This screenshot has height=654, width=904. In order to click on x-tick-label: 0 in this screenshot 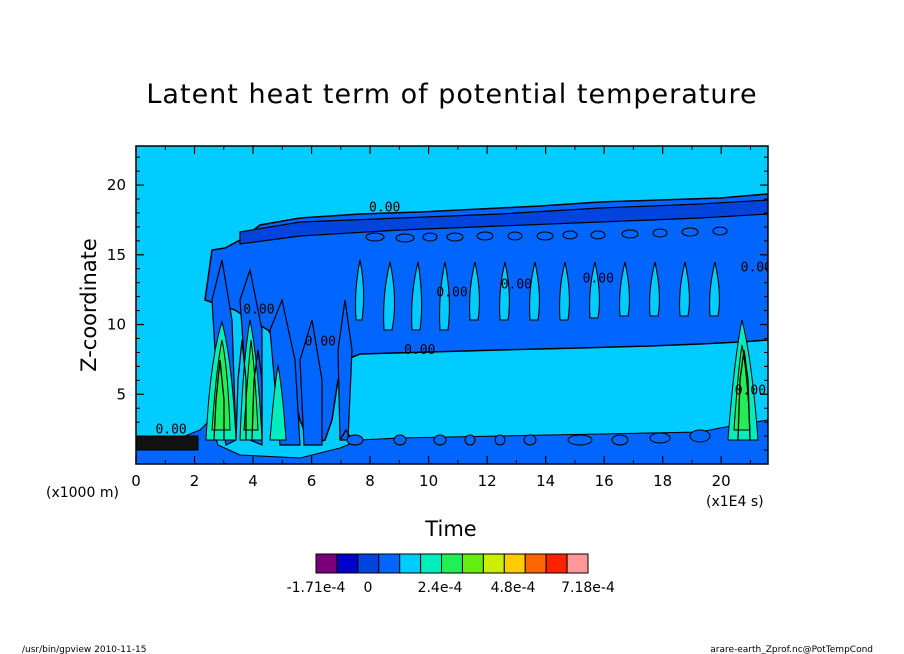, I will do `click(136, 481)`.